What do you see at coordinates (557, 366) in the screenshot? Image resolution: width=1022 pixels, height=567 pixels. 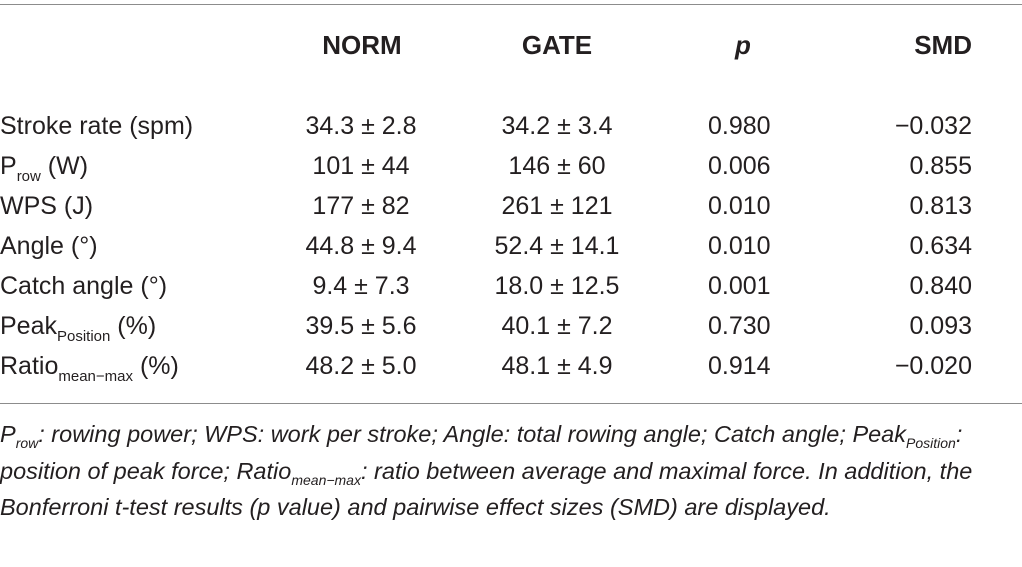 I see `cell-gate: 48.1 ± 4.9` at bounding box center [557, 366].